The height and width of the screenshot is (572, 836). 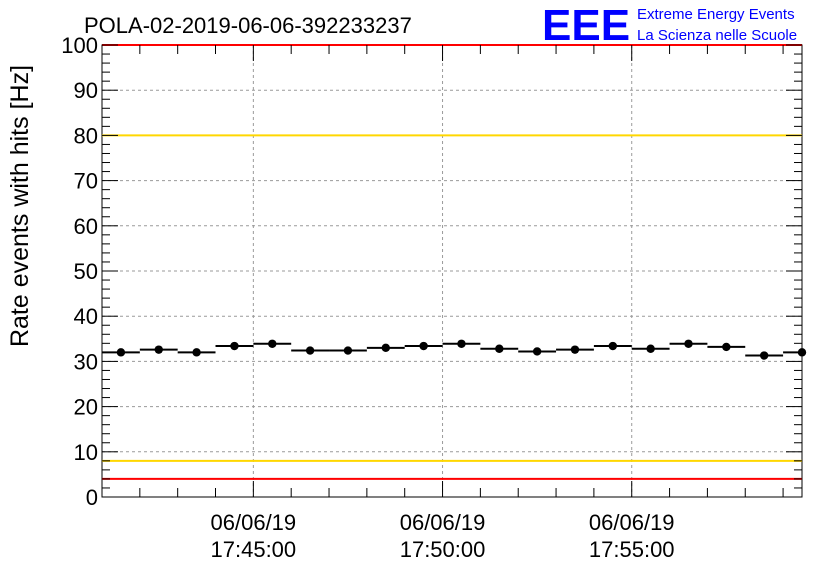 What do you see at coordinates (86, 271) in the screenshot?
I see `y-tick-label: 50` at bounding box center [86, 271].